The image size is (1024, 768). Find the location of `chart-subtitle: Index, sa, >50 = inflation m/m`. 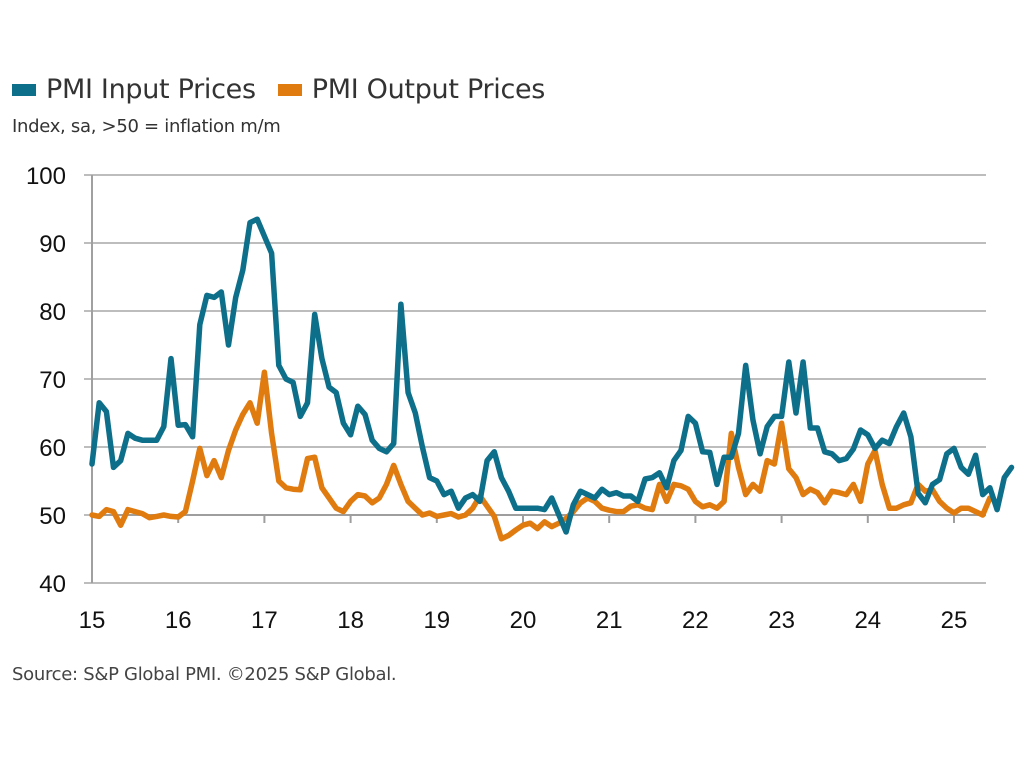

chart-subtitle: Index, sa, >50 = inflation m/m is located at coordinates (146, 126).